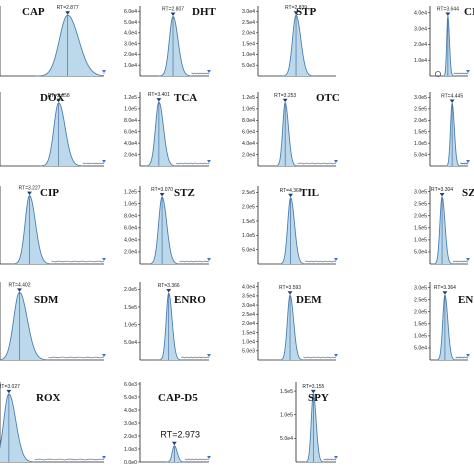  I want to click on y-tick-label: 6.0e3, so click(130, 385).